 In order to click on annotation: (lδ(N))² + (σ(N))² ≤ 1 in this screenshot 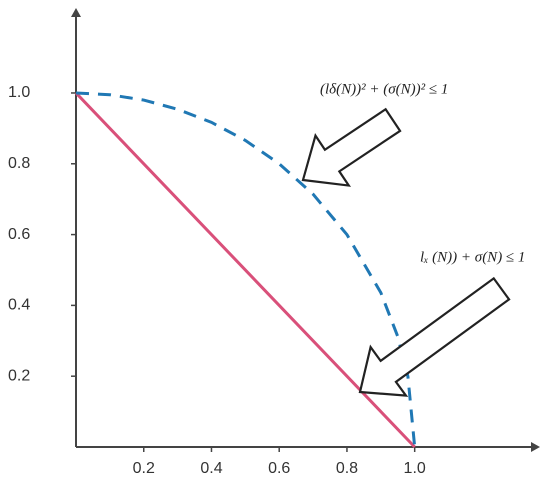, I will do `click(384, 89)`.